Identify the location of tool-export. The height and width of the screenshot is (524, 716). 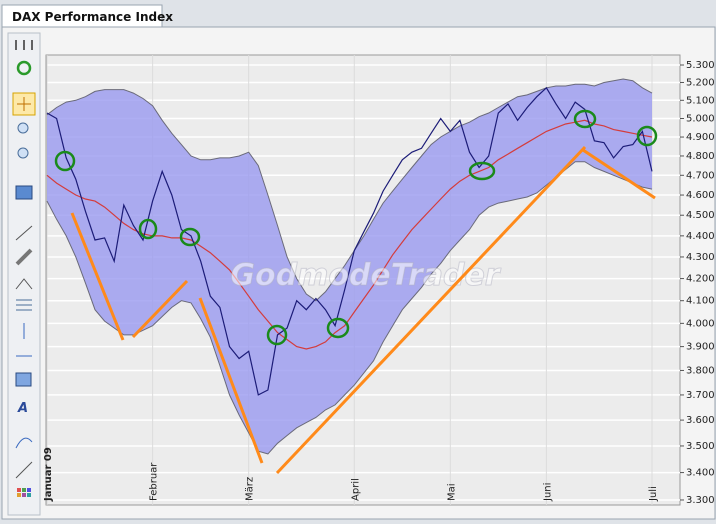
(24, 192).